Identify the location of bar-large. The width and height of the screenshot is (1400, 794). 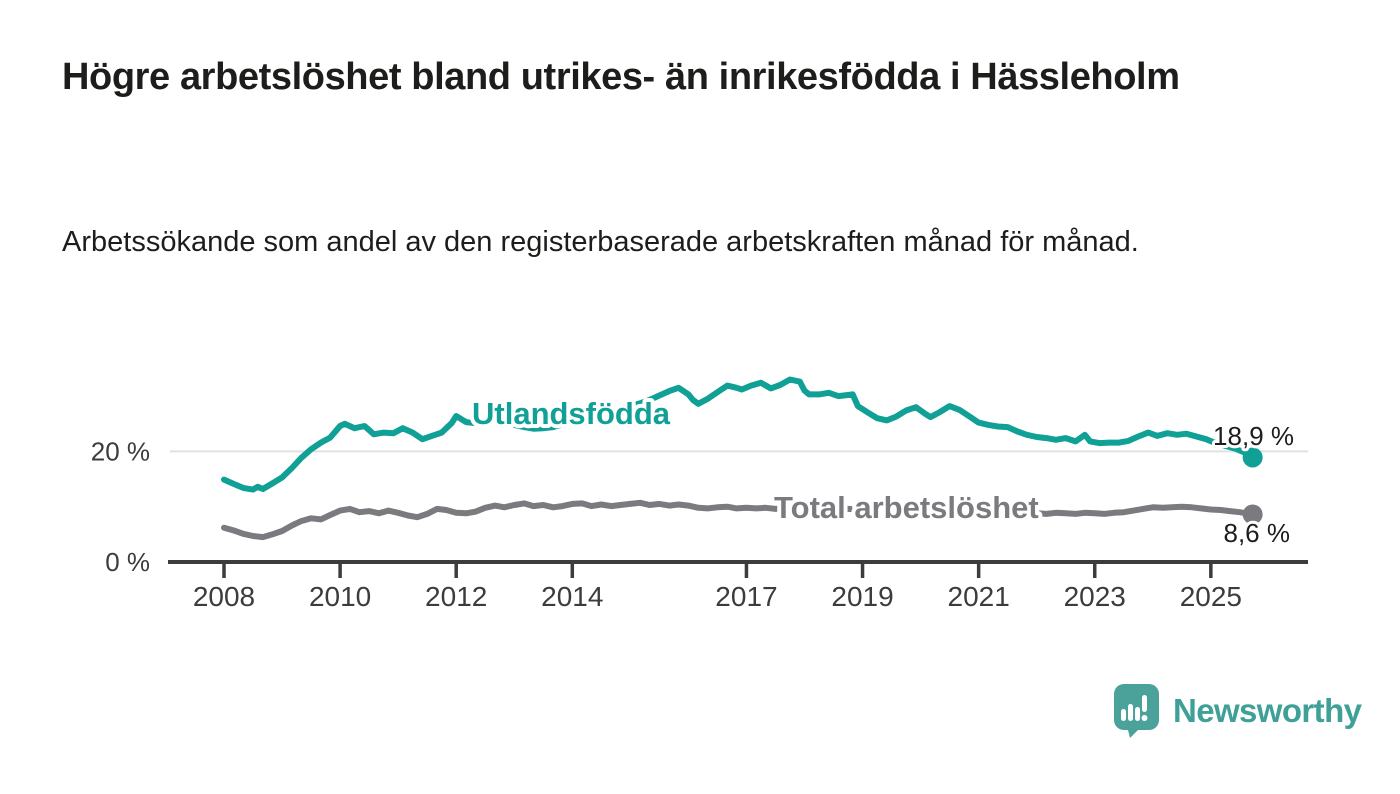
(1137, 714).